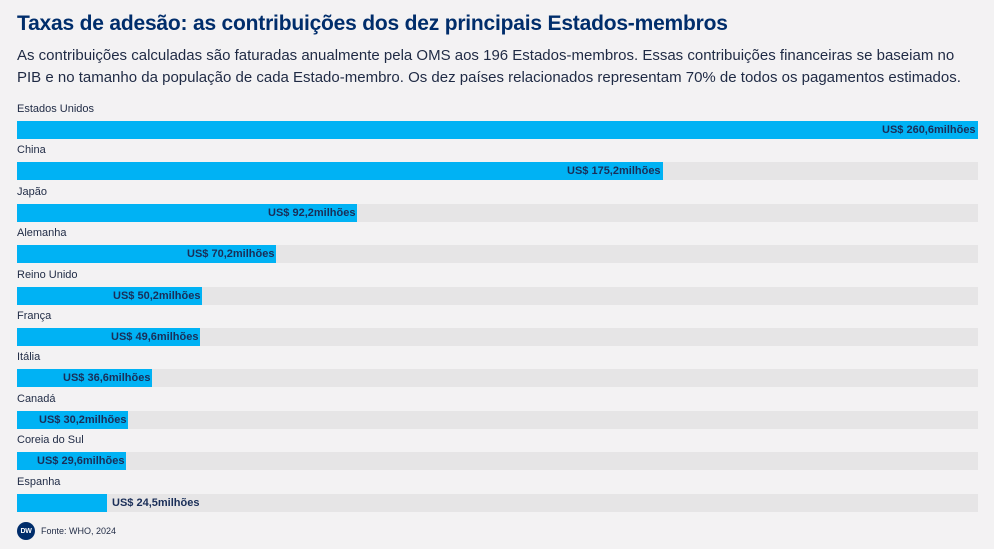 This screenshot has height=549, width=994. I want to click on bar-coreia-do-sul, so click(71, 461).